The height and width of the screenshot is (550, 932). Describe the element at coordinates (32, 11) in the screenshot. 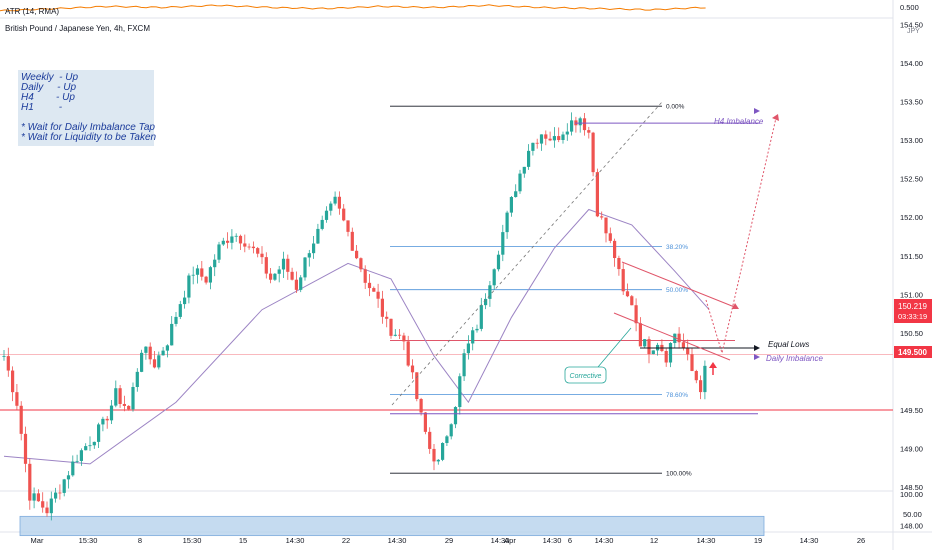

I see `atr-indicator-label: ATR (14, RMA)` at that location.